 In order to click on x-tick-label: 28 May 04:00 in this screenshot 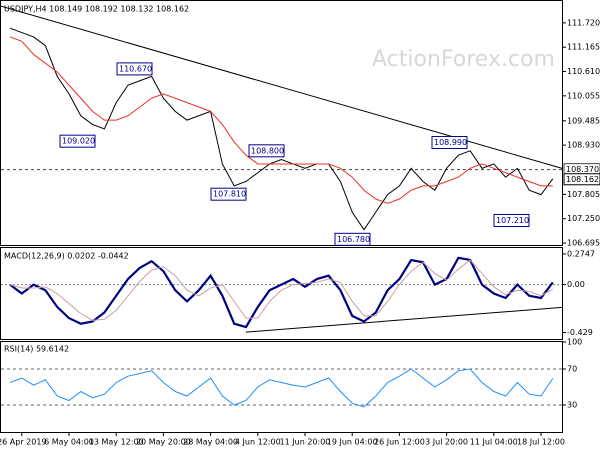, I will do `click(210, 442)`.